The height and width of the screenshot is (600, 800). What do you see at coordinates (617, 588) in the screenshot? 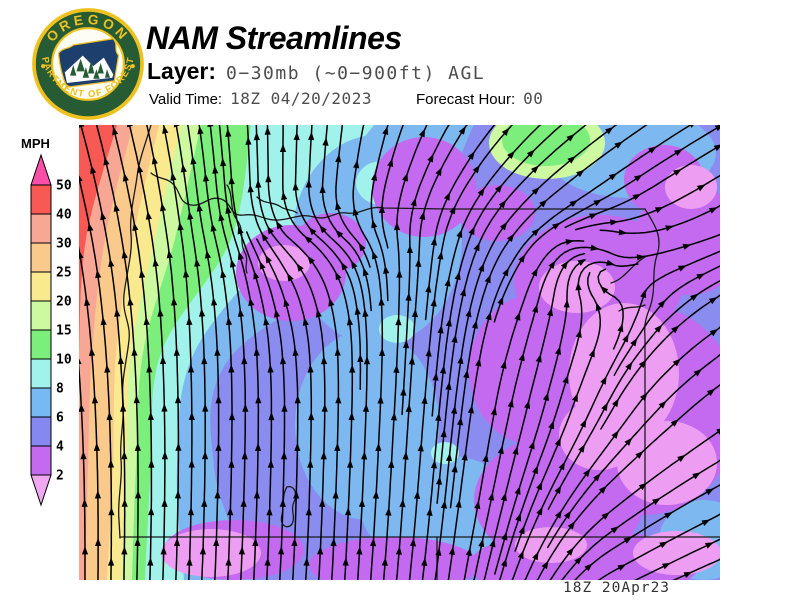
I see `map-timestamp: 18Z 20Apr23` at bounding box center [617, 588].